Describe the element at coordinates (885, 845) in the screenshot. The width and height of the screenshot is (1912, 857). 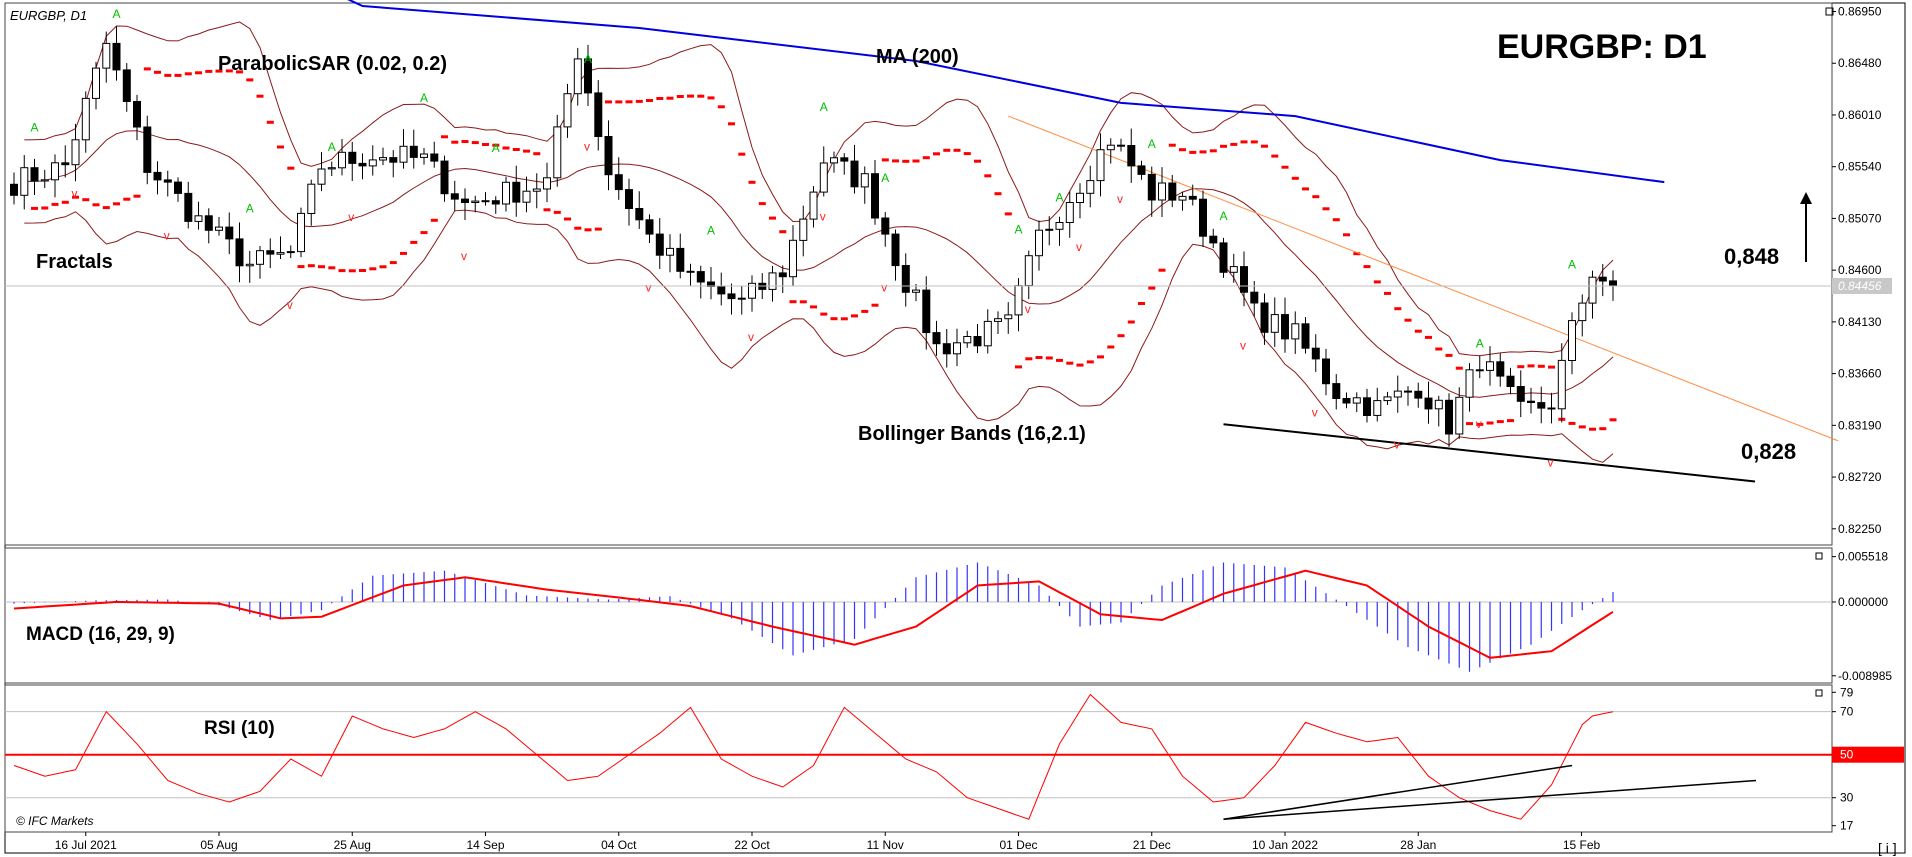
I see `date-axis-label: 11 Nov` at that location.